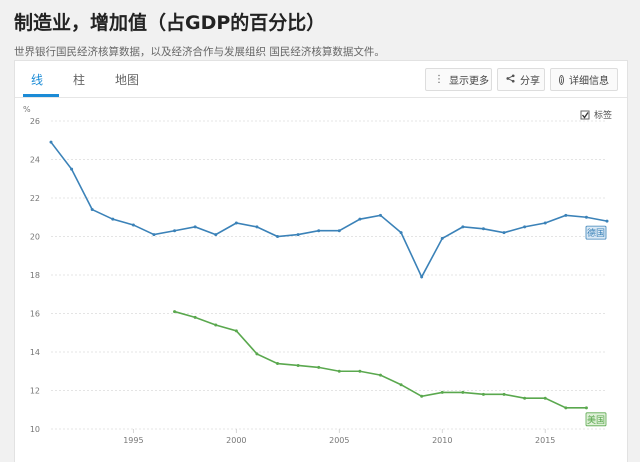  I want to click on tab-bar: 柱, so click(79, 80).